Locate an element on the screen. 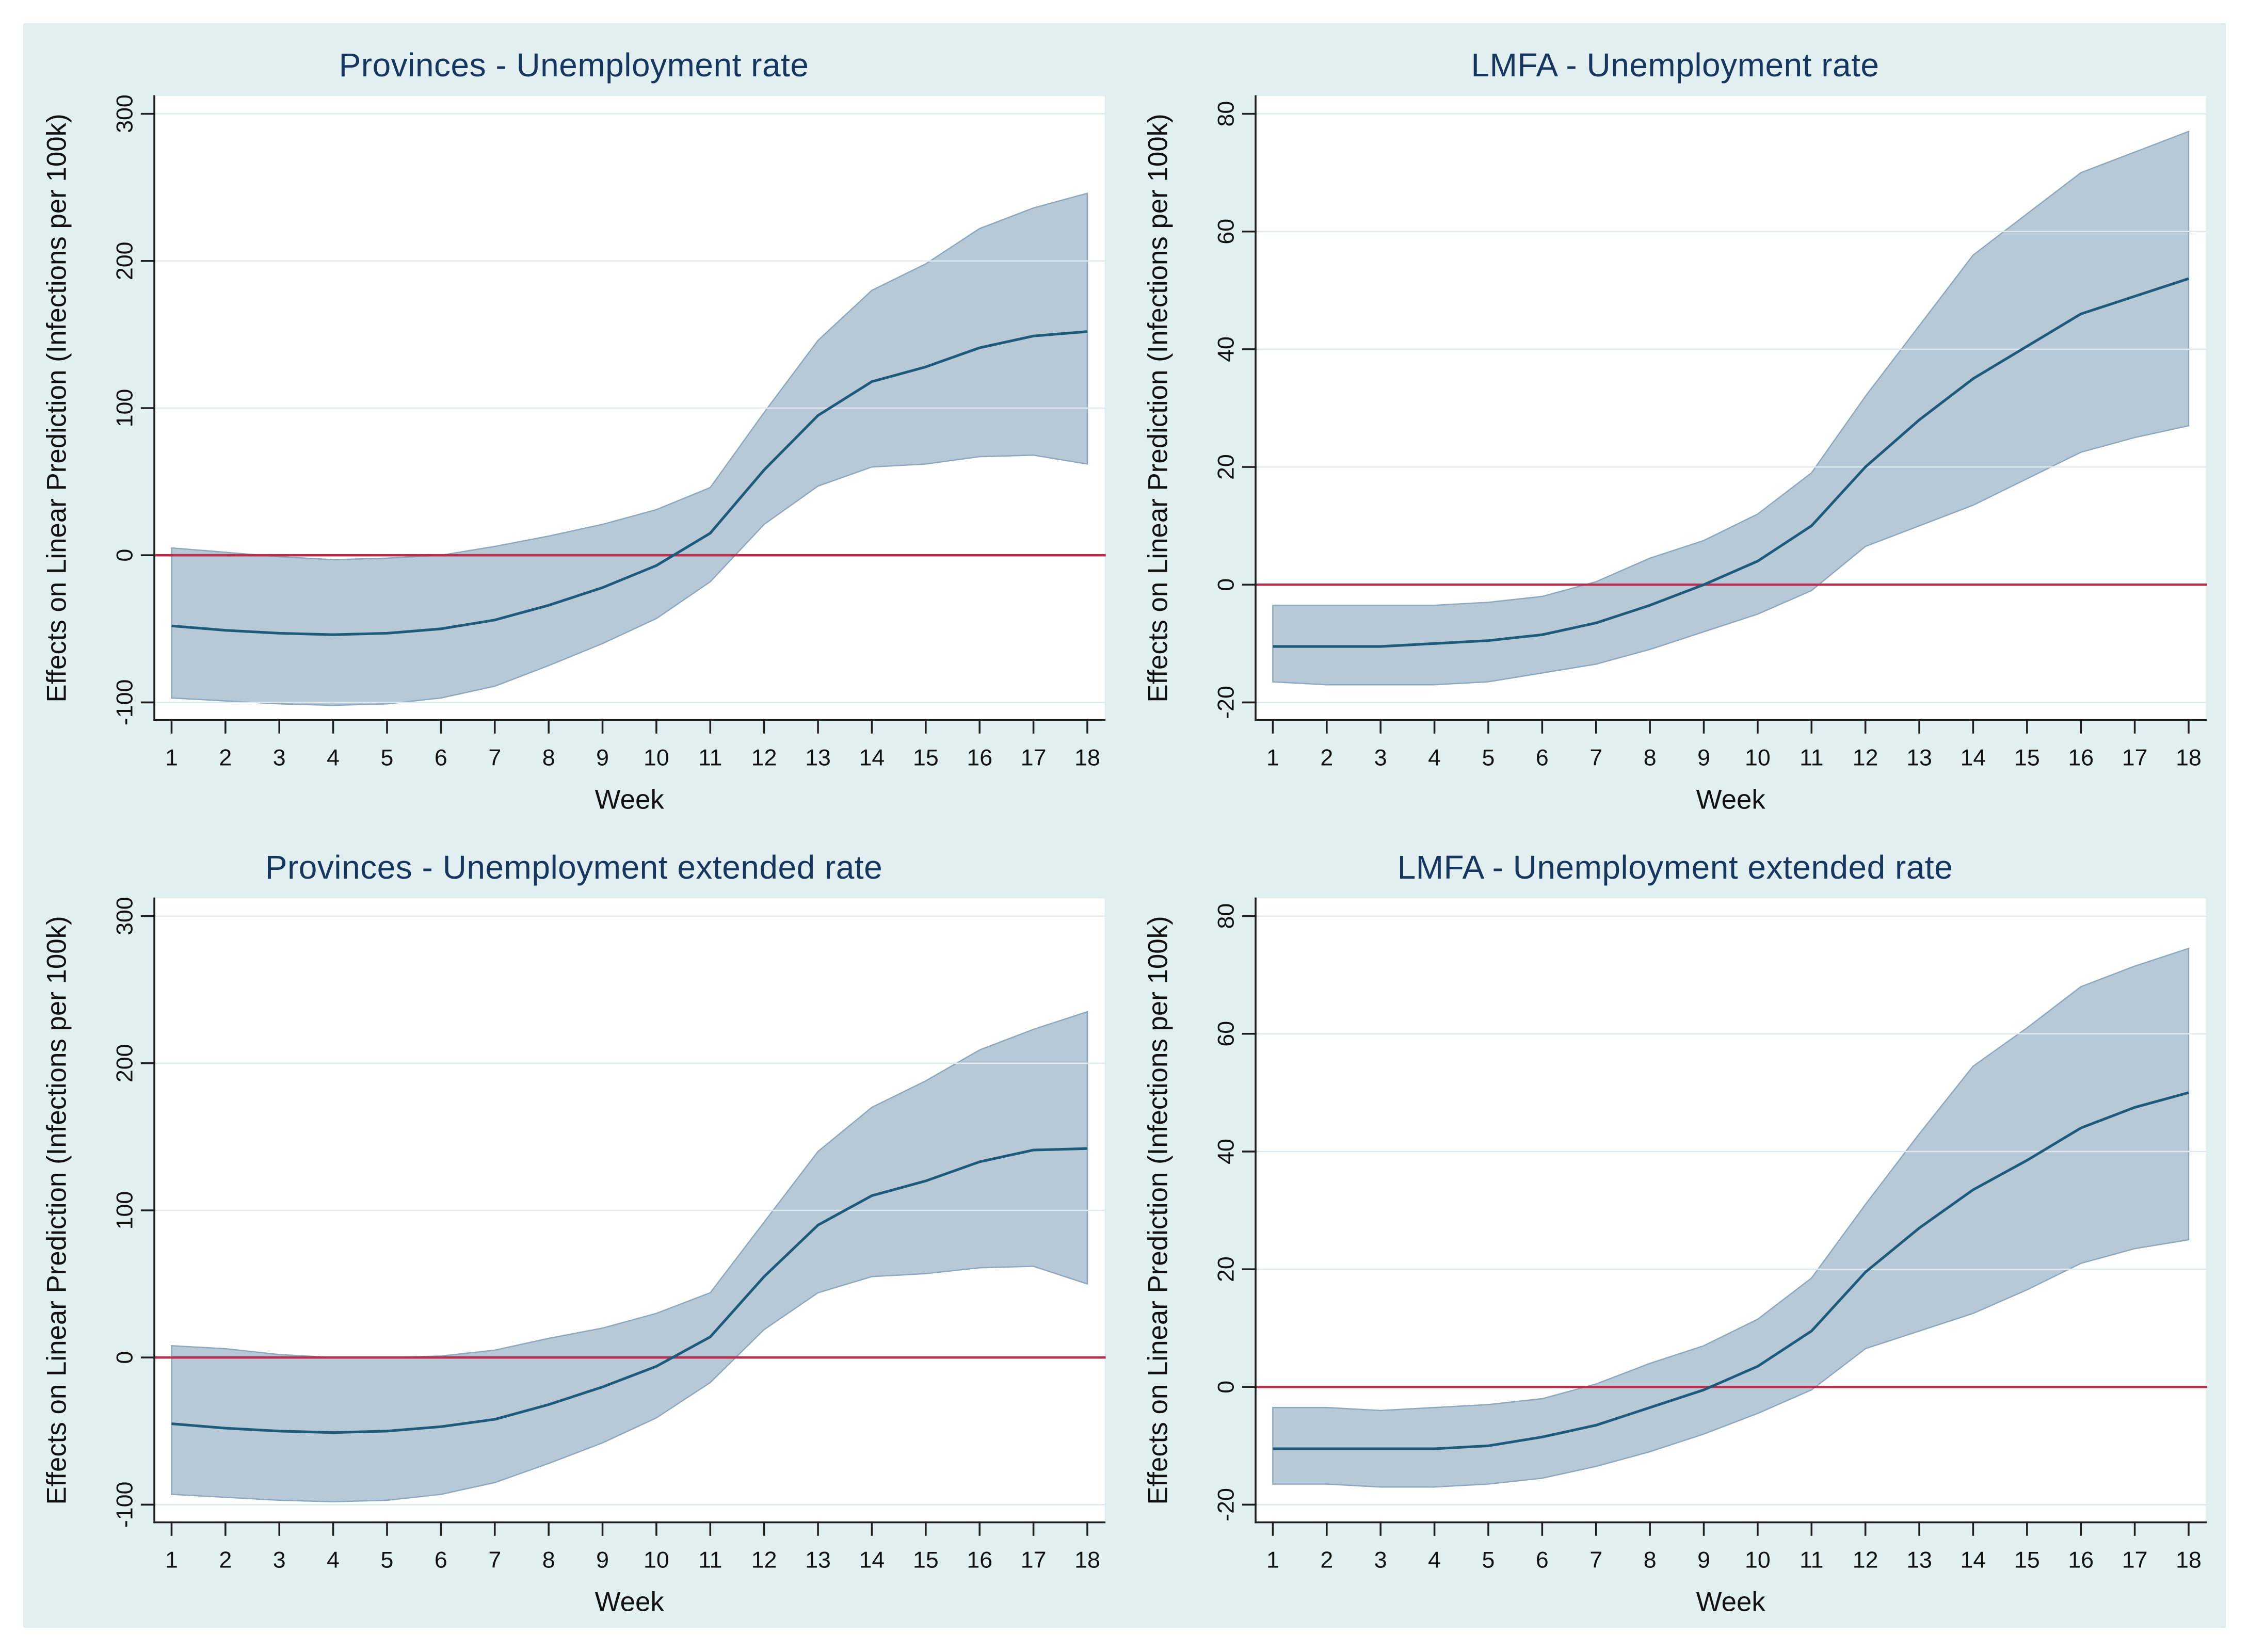 Image resolution: width=2249 pixels, height=1652 pixels. svg-text: 300 is located at coordinates (126, 916).